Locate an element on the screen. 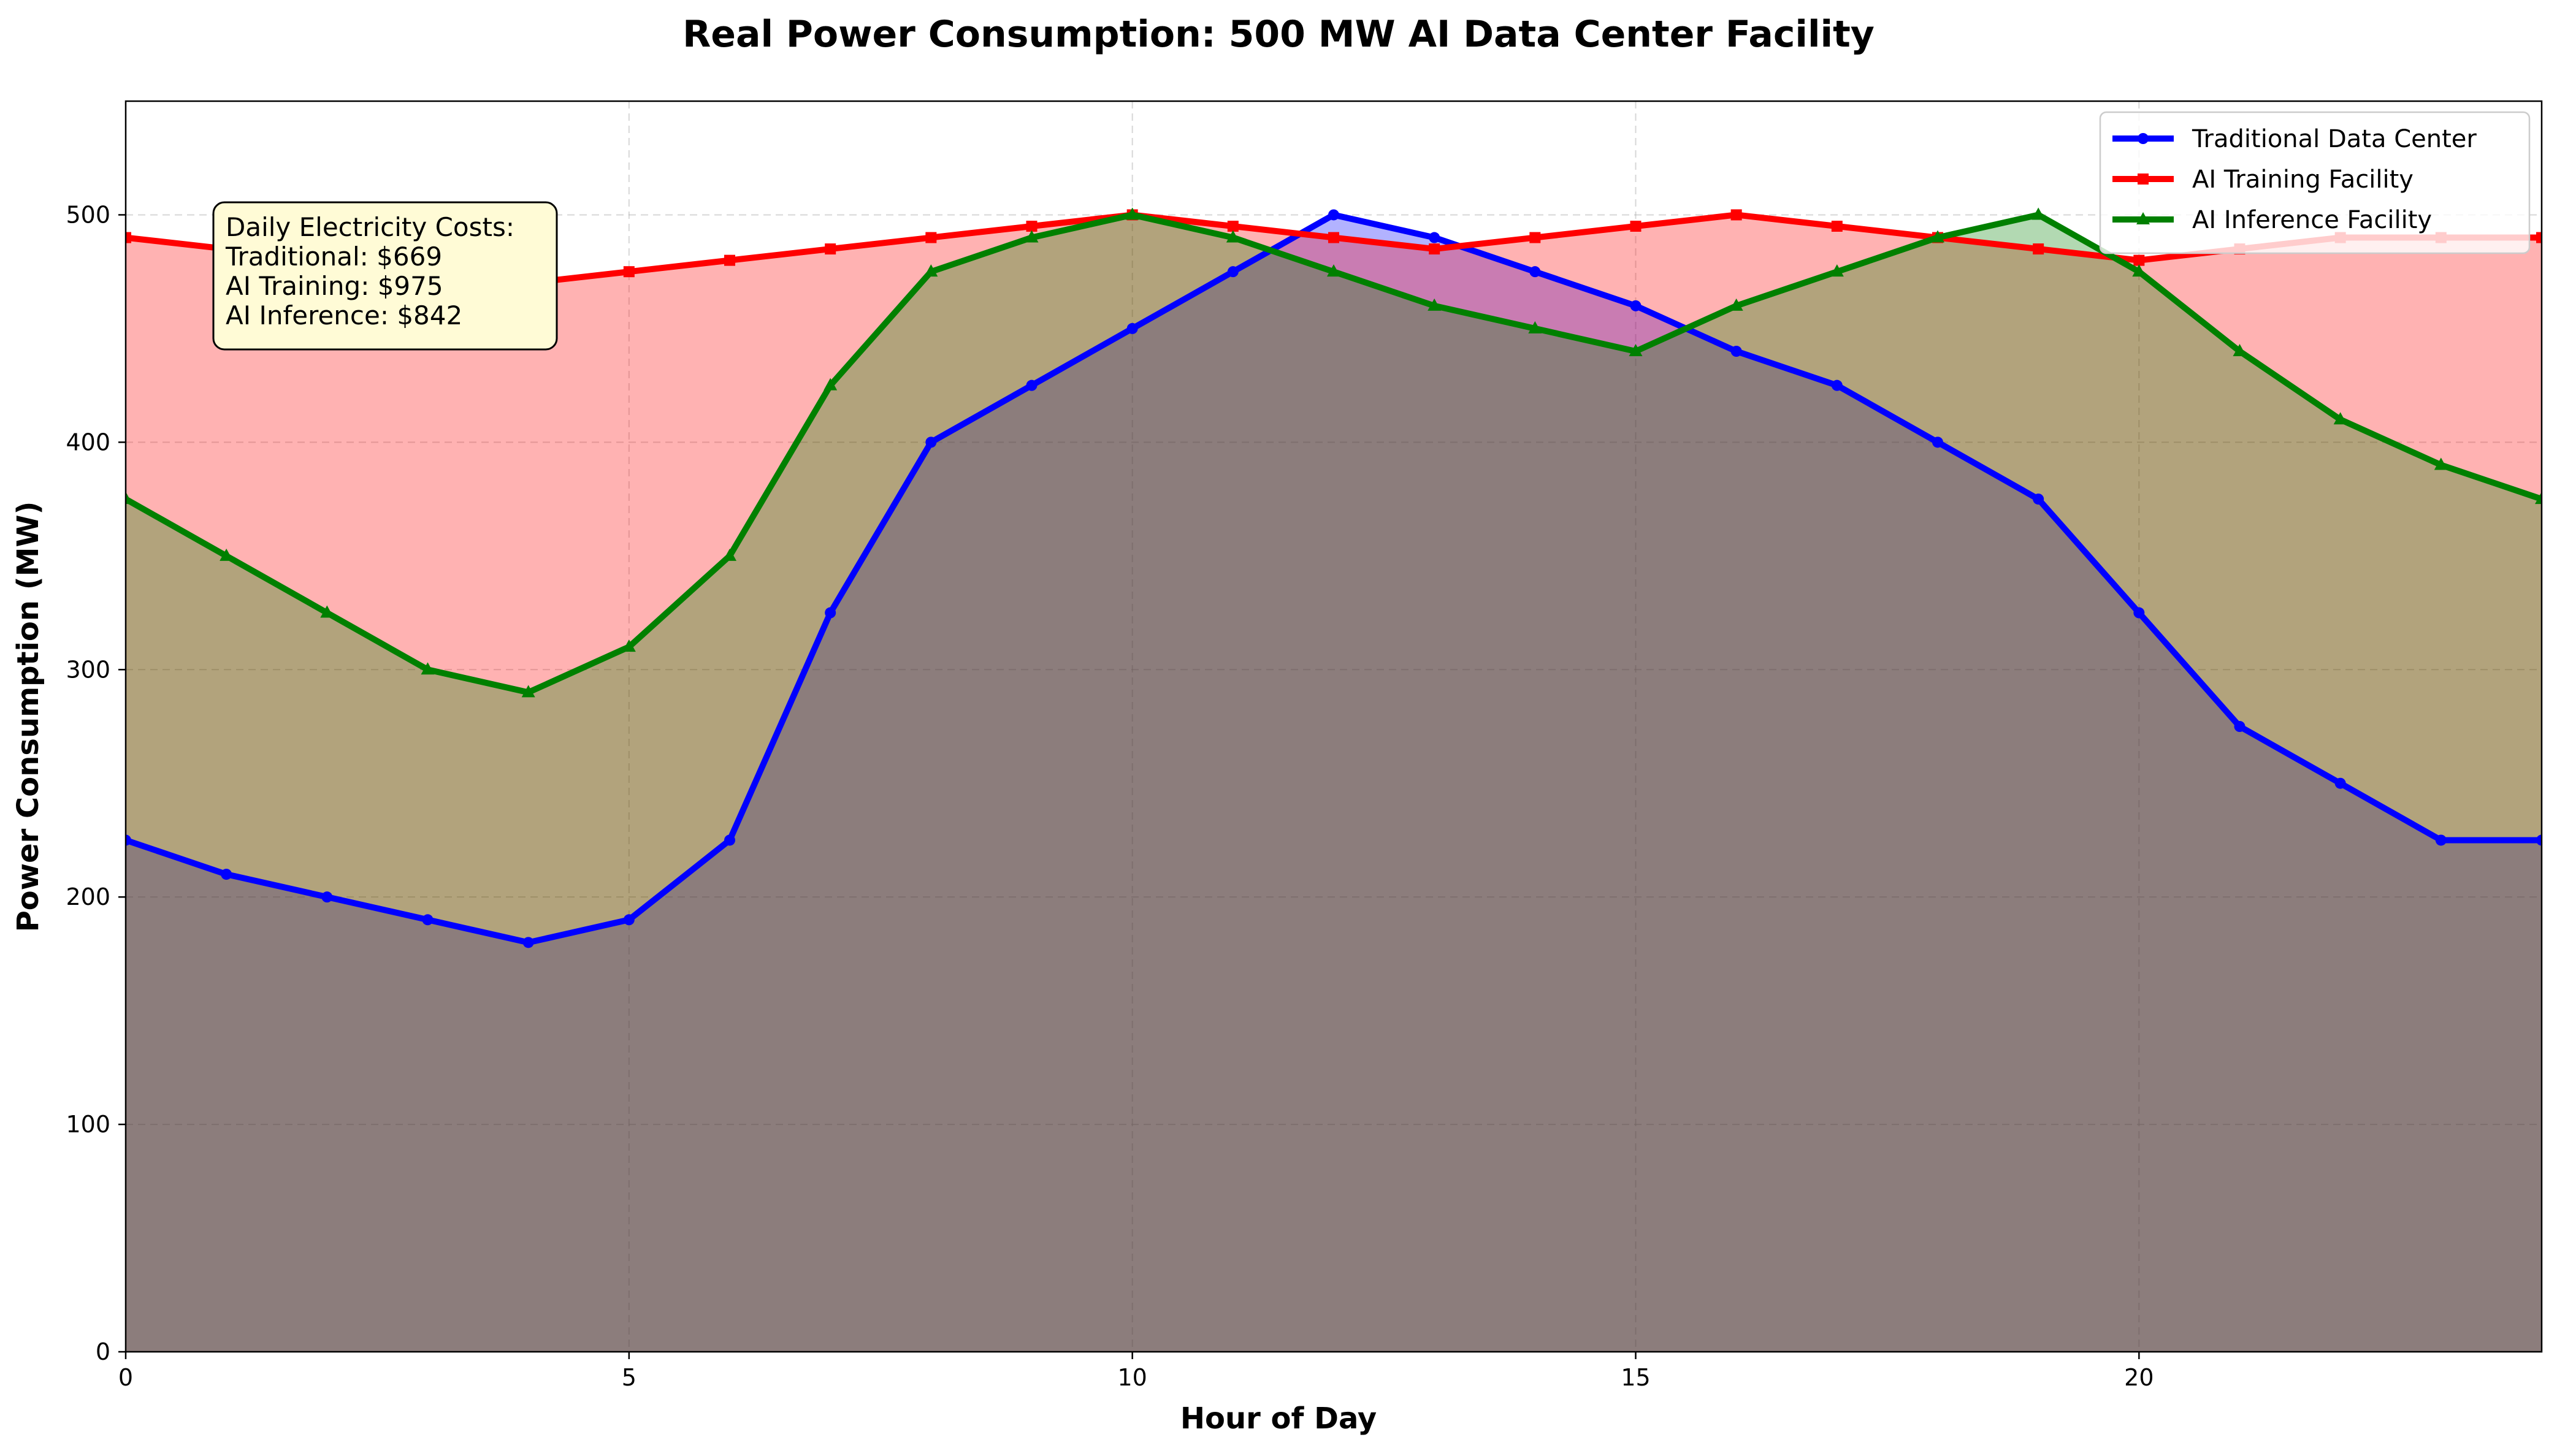 The height and width of the screenshot is (1456, 2557). y-tick-label: 300 is located at coordinates (88, 670).